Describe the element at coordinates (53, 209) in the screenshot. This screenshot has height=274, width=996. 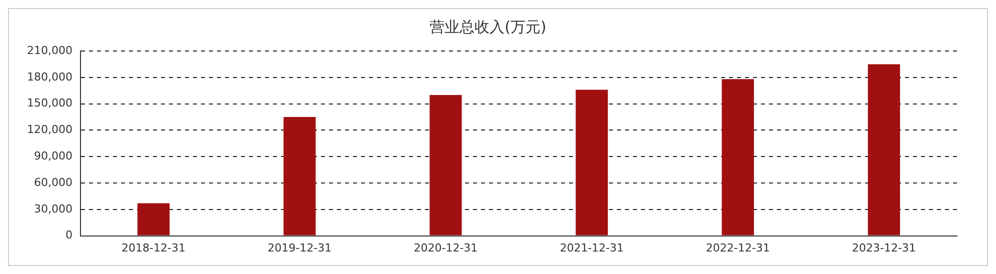
I see `y-tick-label: 30,000` at that location.